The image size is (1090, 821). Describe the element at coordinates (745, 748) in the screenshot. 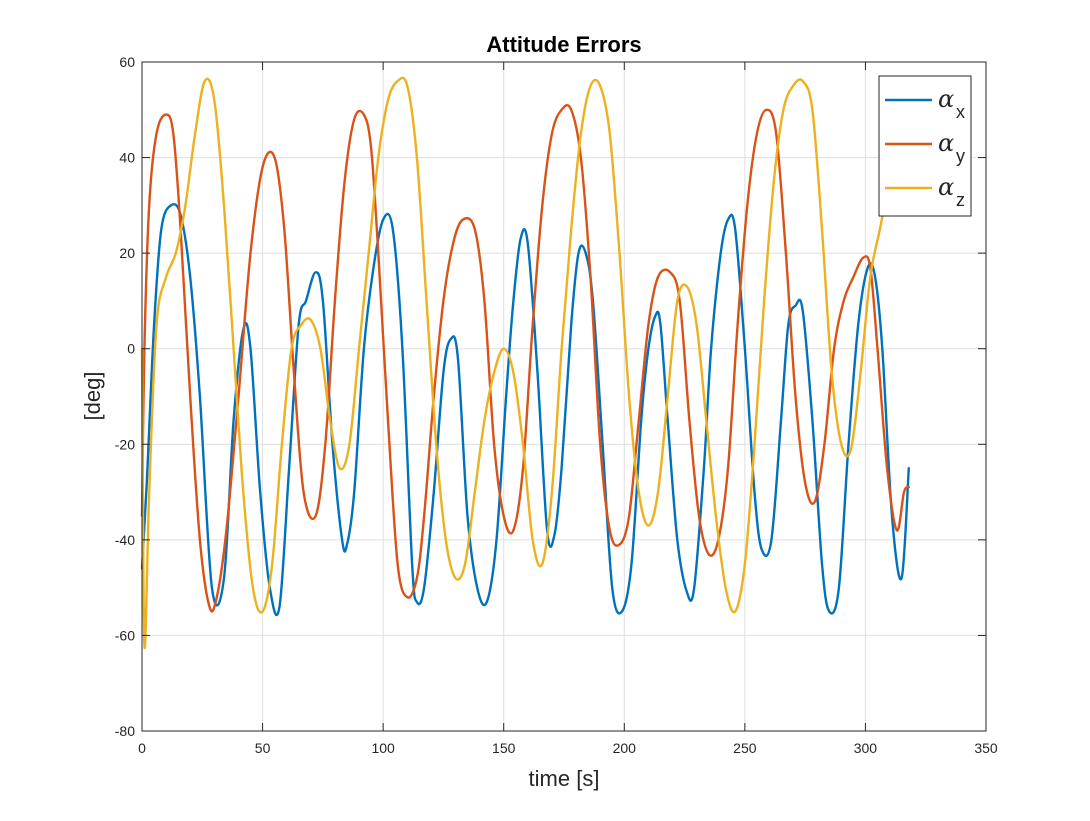

I see `x-tick-label: 250` at that location.